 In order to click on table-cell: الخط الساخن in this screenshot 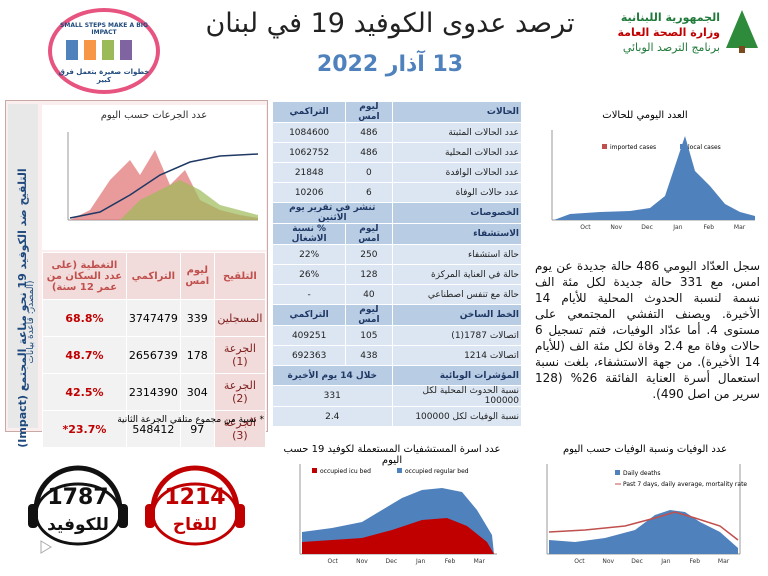, I will do `click(457, 315)`.